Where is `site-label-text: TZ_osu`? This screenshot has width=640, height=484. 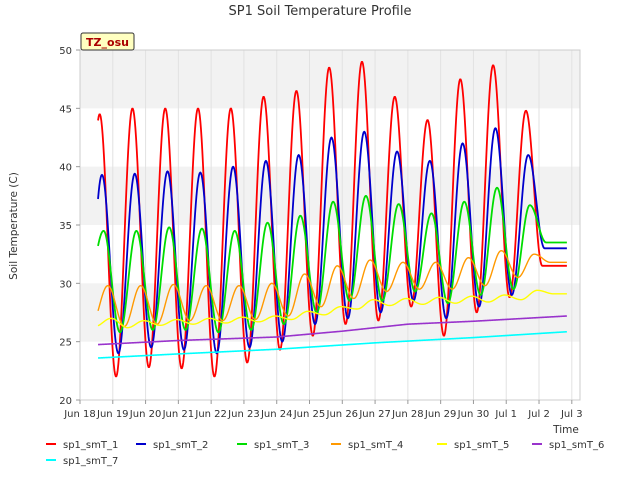 site-label-text: TZ_osu is located at coordinates (107, 42).